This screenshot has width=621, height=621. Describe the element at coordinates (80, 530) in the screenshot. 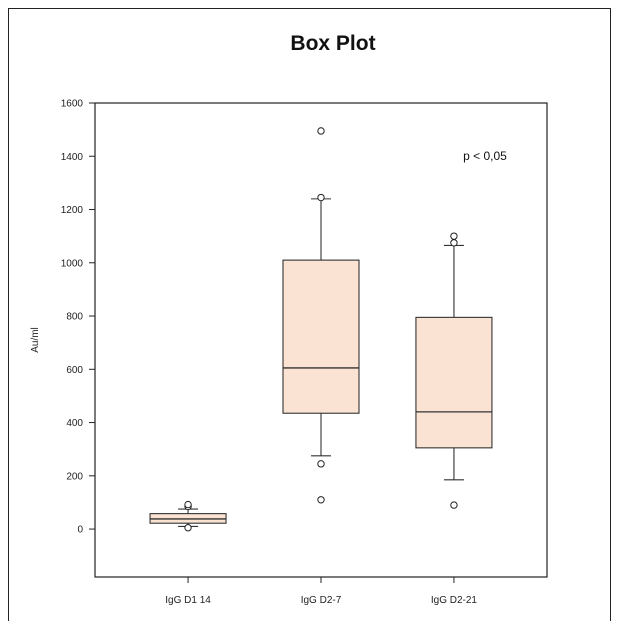

I see `y-tick-label: 0` at that location.